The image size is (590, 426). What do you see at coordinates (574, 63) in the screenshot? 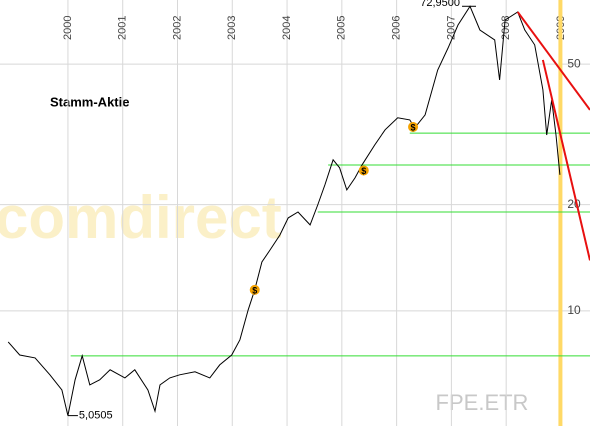
I see `y-tick-label: 50` at bounding box center [574, 63].